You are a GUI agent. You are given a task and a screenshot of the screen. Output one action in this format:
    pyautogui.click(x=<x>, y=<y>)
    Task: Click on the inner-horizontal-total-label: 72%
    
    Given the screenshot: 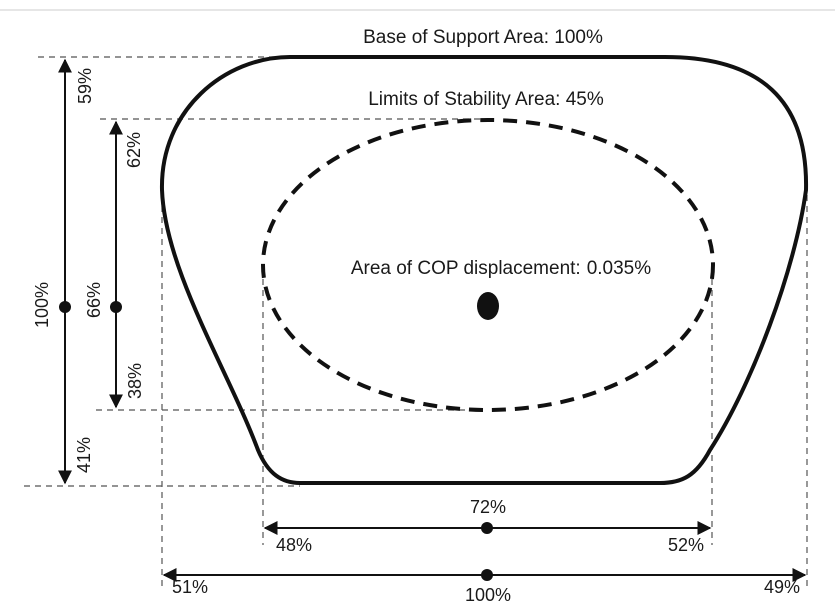 What is the action you would take?
    pyautogui.click(x=488, y=507)
    